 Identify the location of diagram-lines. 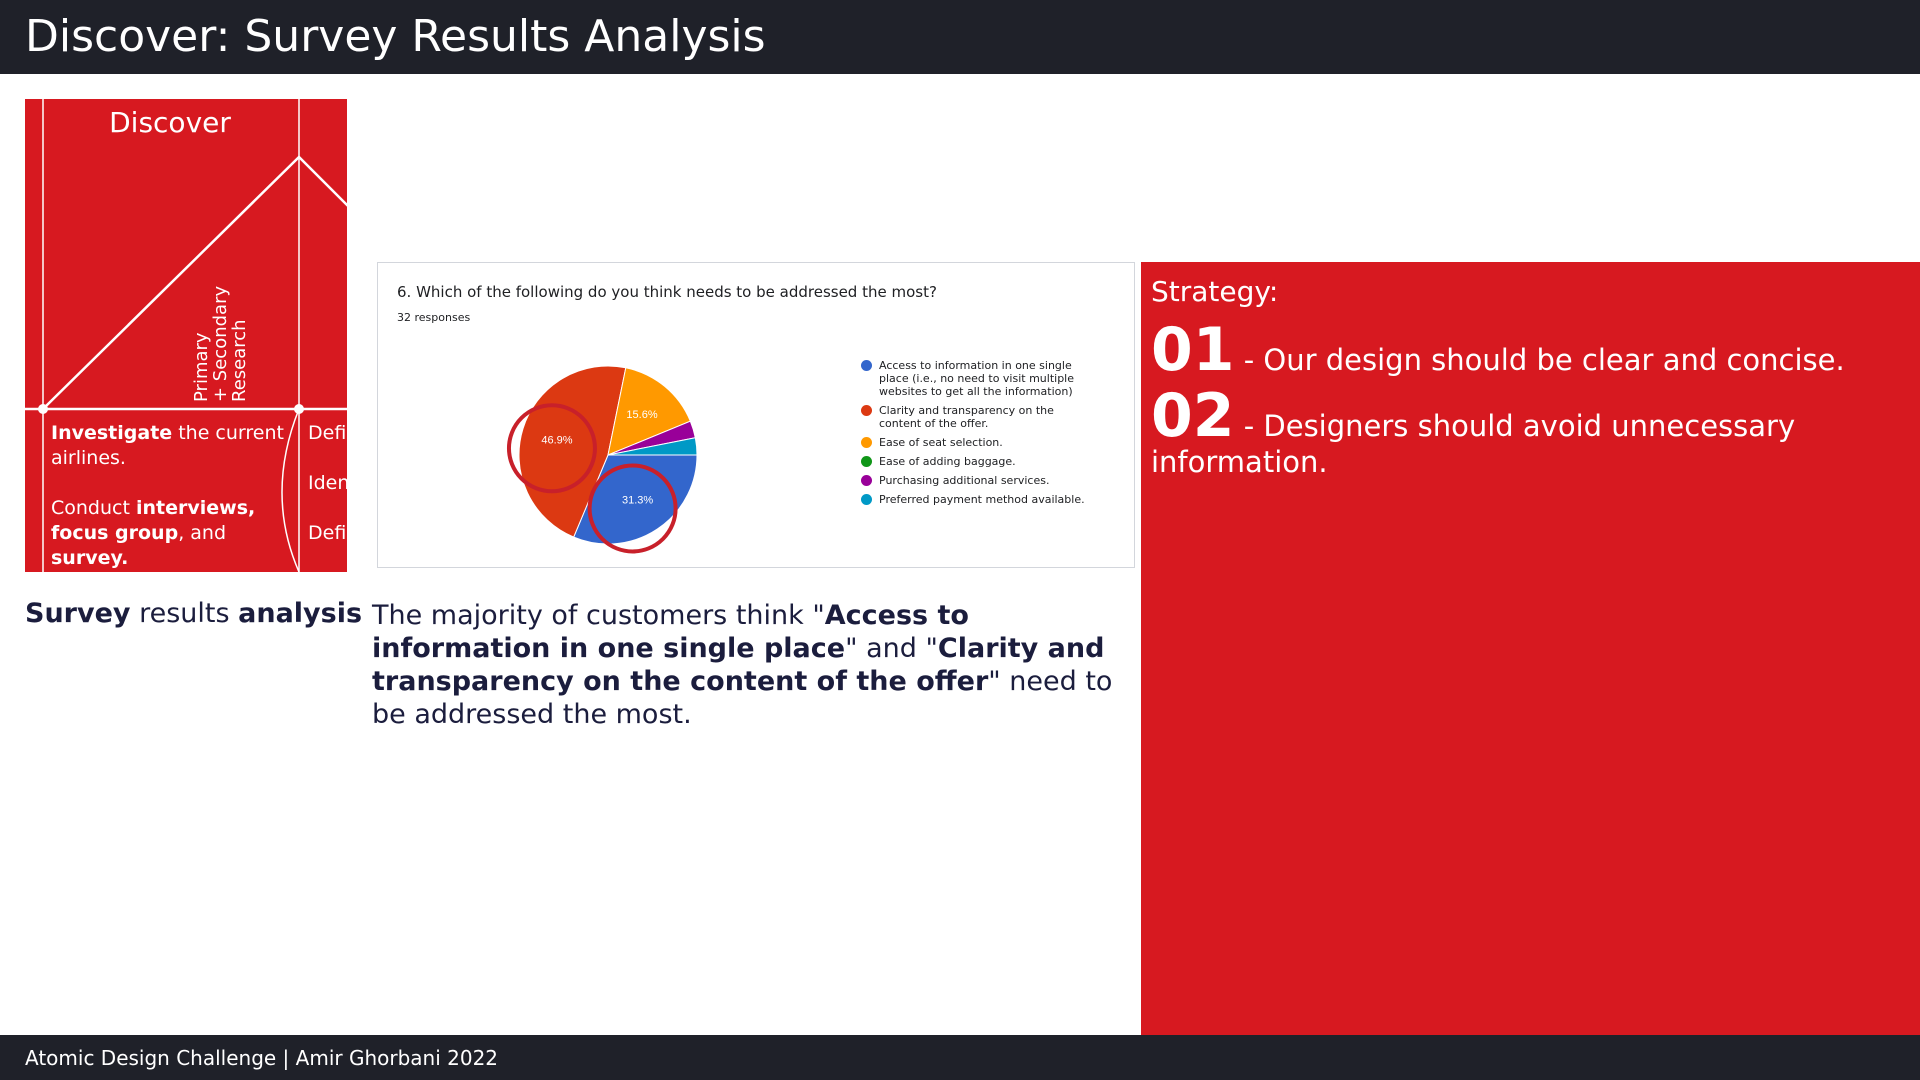
(186, 335).